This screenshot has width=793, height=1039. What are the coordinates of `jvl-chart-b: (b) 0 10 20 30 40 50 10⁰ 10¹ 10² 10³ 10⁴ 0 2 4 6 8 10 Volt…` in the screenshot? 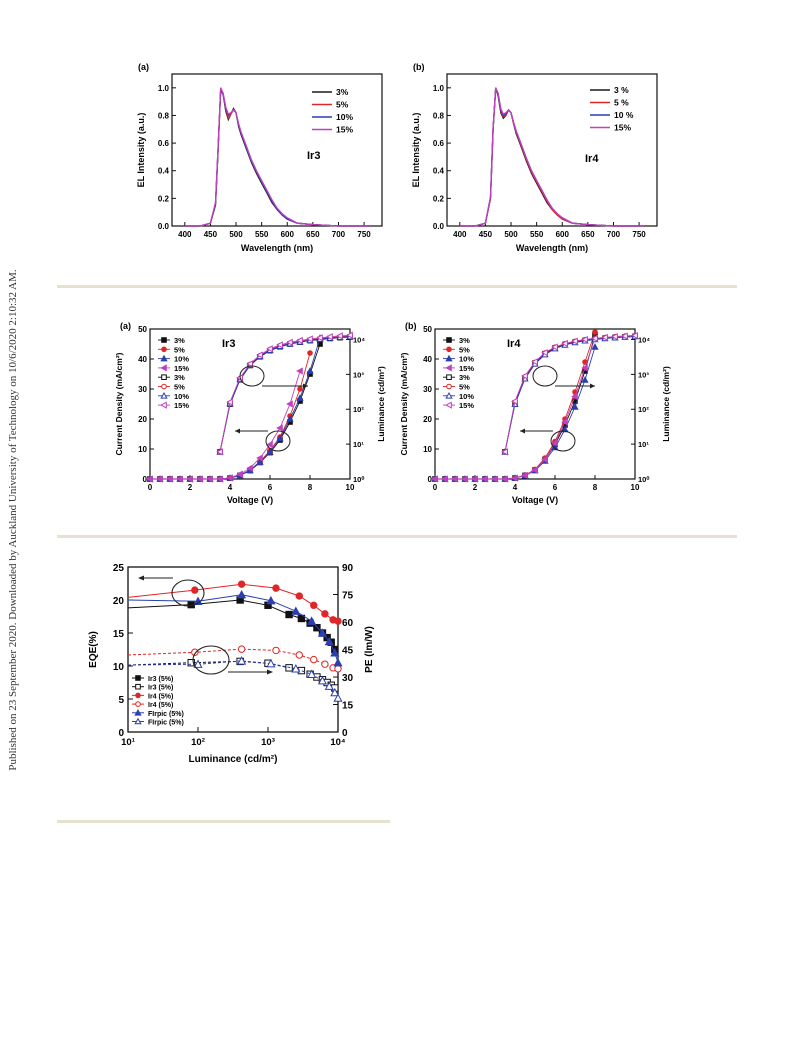 It's located at (535, 413).